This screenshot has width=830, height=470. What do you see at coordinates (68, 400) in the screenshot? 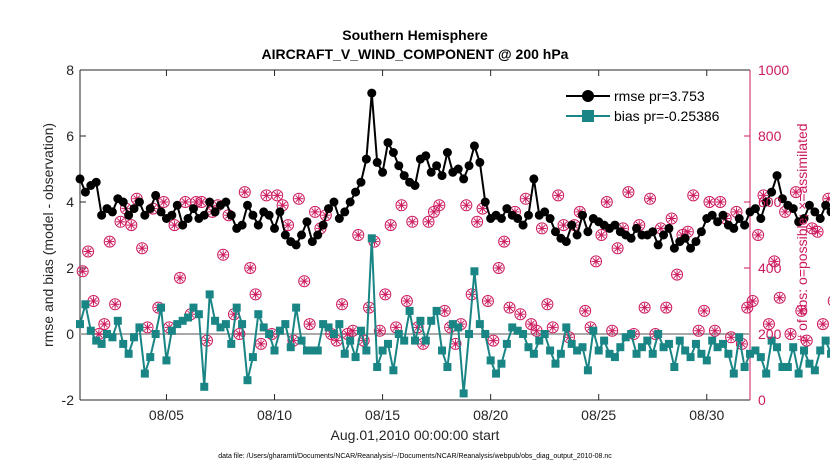
I see `y-tick-label-left: -2` at bounding box center [68, 400].